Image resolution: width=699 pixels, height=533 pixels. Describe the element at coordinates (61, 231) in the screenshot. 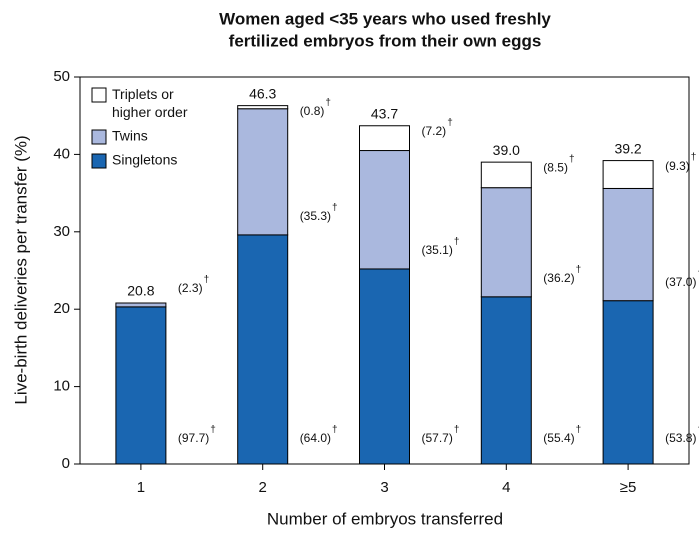

I see `y-tick-label: 30` at that location.